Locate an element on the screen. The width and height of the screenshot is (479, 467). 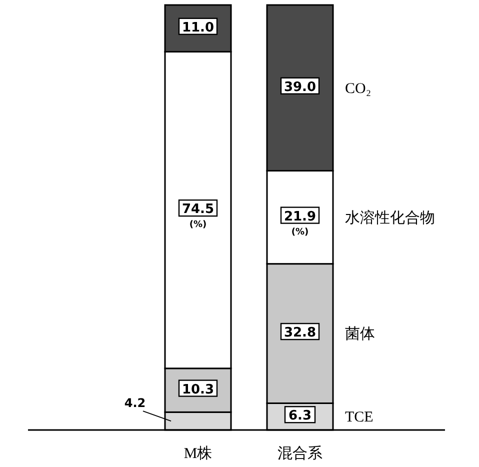
x-tick-label: 混合系 is located at coordinates (300, 453).